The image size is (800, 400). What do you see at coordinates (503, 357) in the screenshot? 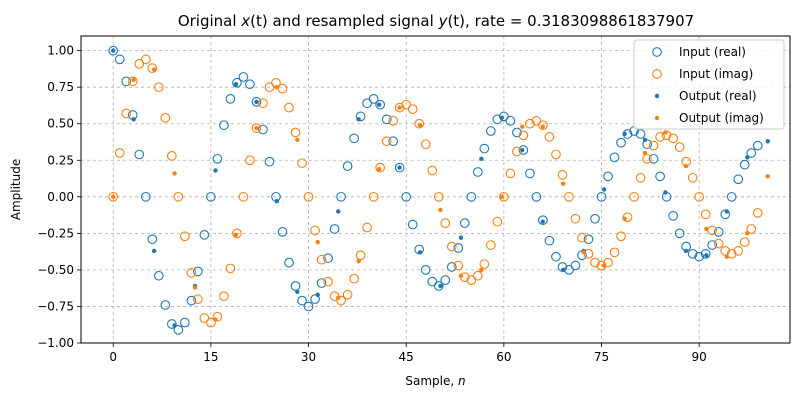
I see `x-tick-label: 60` at bounding box center [503, 357].